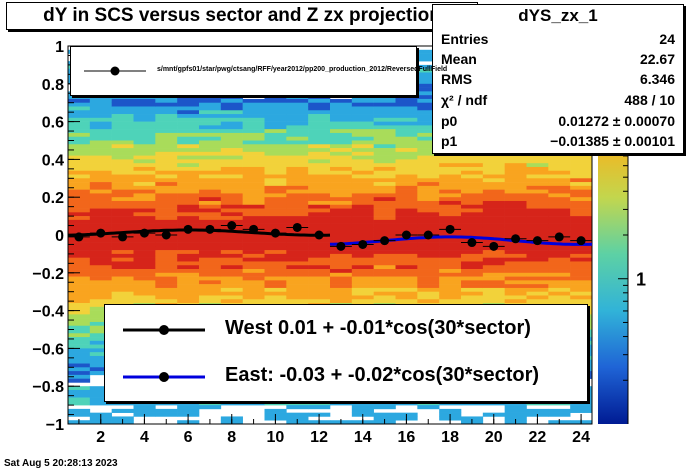 The image size is (696, 472). I want to click on data-points, so click(330, 236).